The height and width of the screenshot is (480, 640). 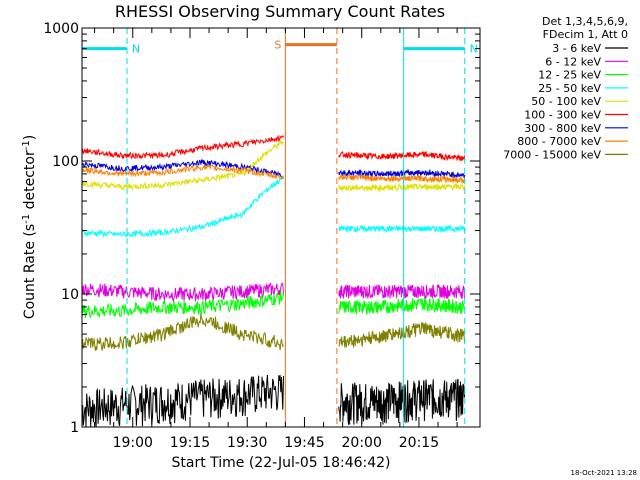 I want to click on series-300-800-kev-before, so click(x=182, y=168).